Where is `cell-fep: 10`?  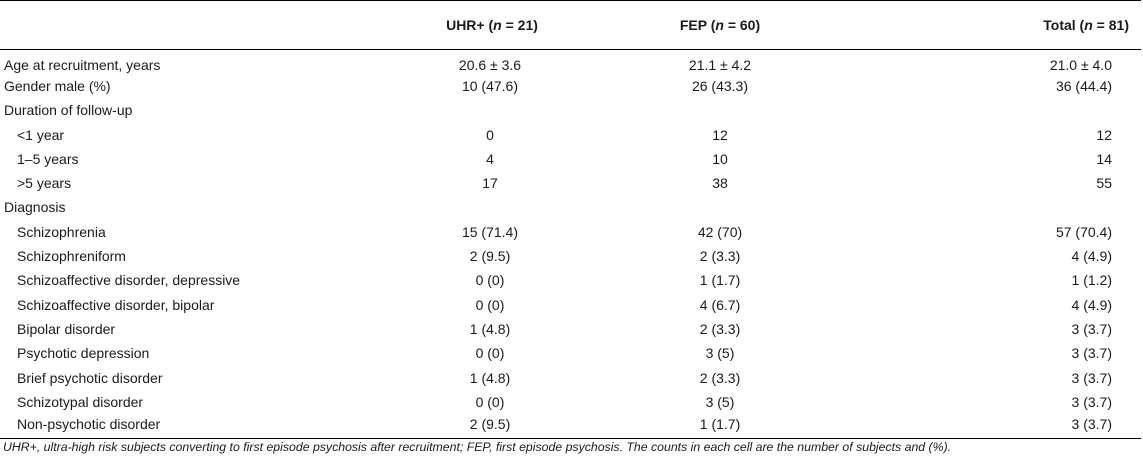
cell-fep: 10 is located at coordinates (720, 158).